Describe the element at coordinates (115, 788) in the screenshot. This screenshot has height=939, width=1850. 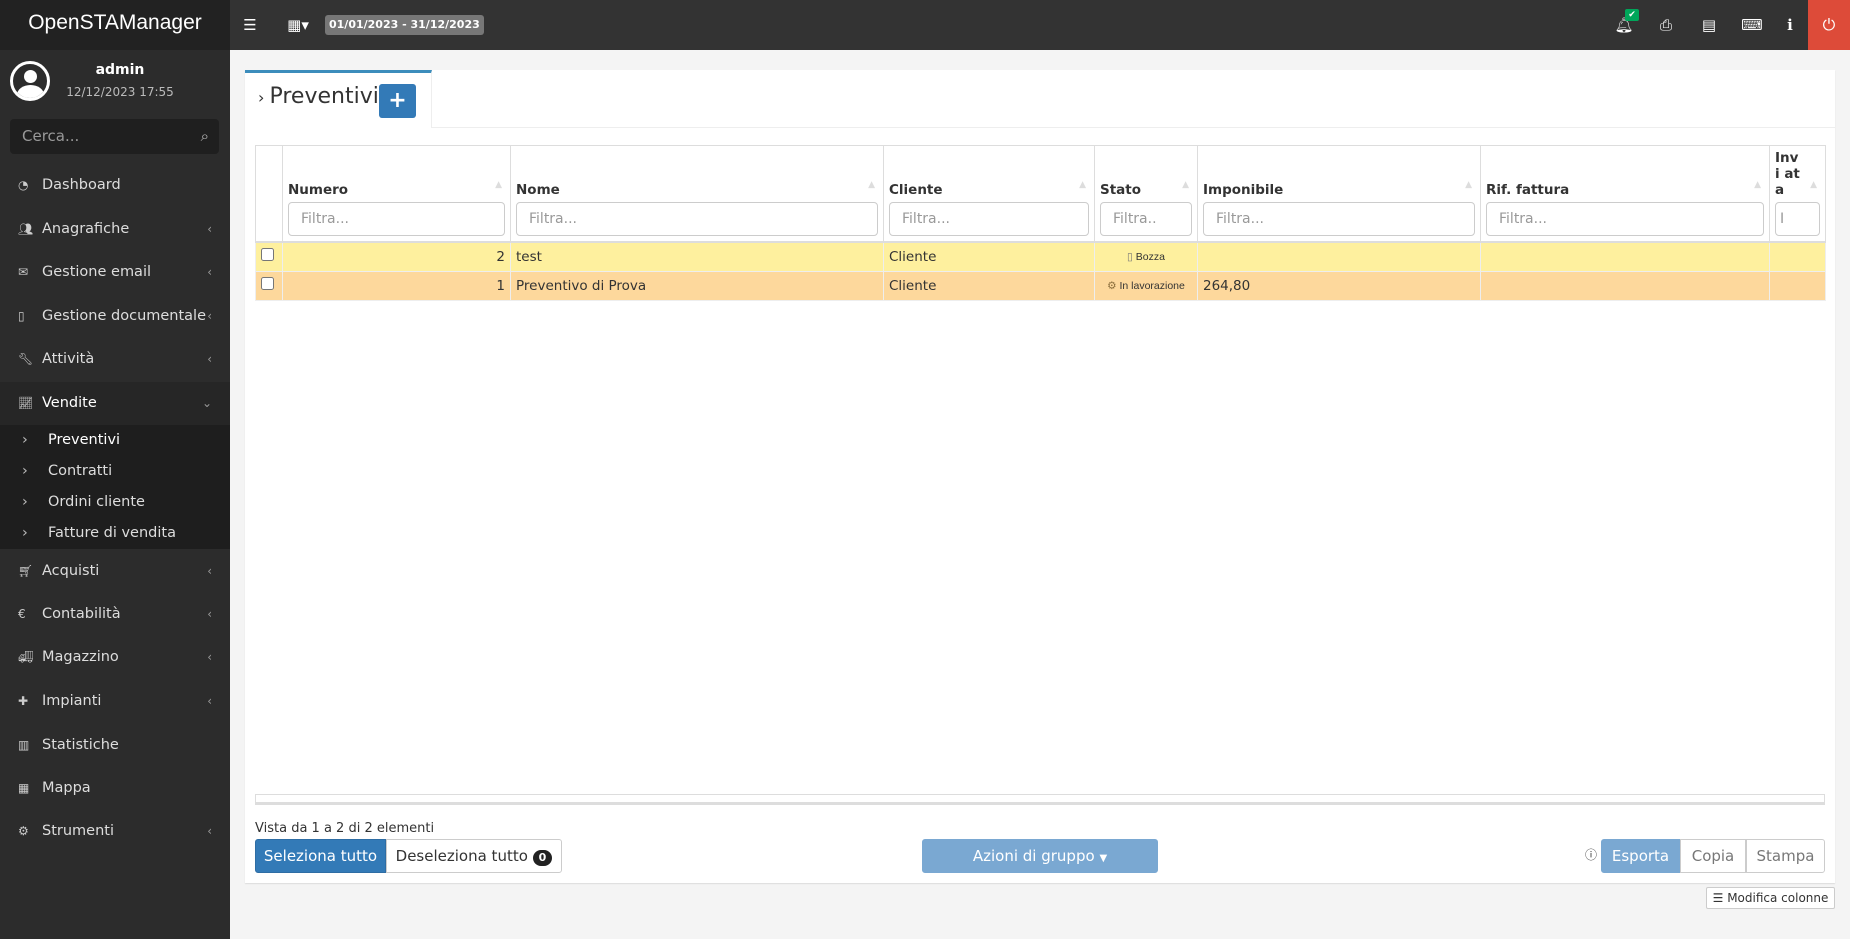
I see `sidebar-item-mappa: ▦ Mappa` at that location.